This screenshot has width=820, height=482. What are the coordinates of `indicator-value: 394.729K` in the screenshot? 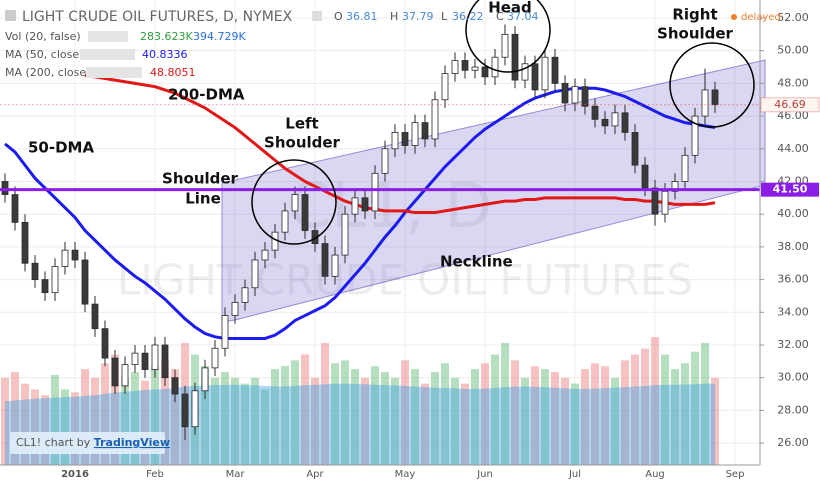 It's located at (219, 36).